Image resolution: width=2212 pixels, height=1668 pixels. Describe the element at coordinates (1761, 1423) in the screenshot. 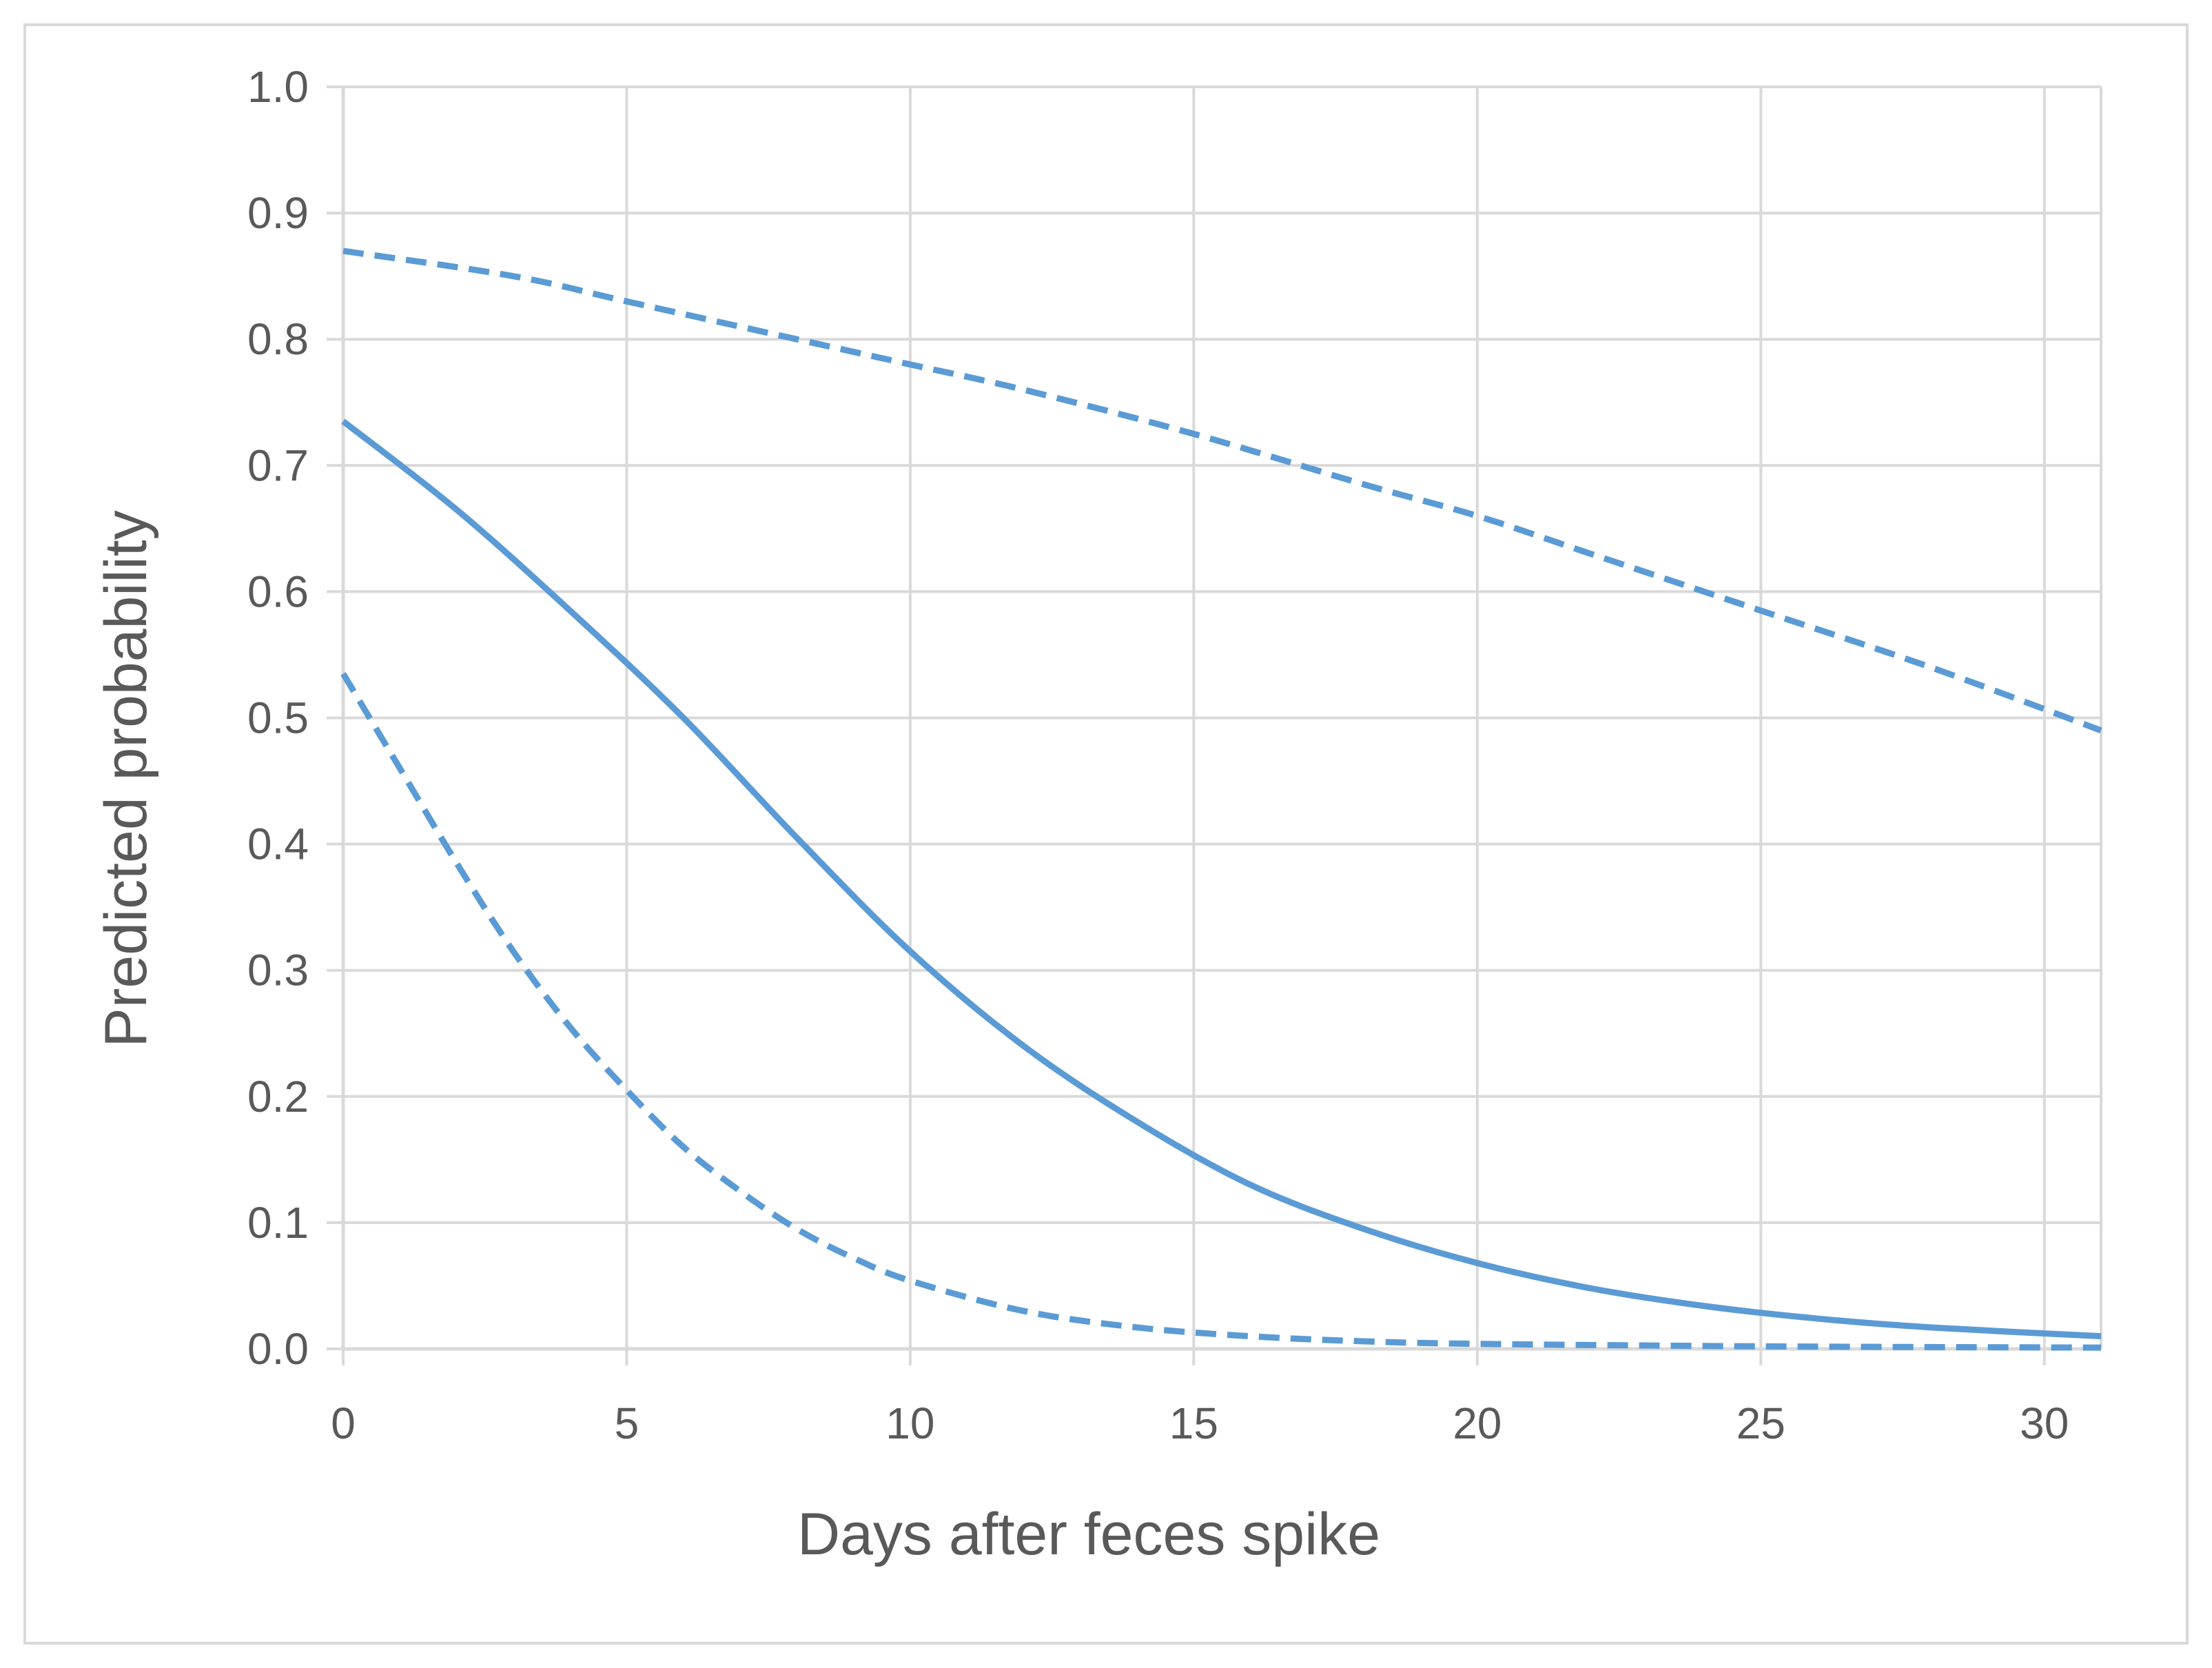

I see `x-tick-label: 25` at that location.